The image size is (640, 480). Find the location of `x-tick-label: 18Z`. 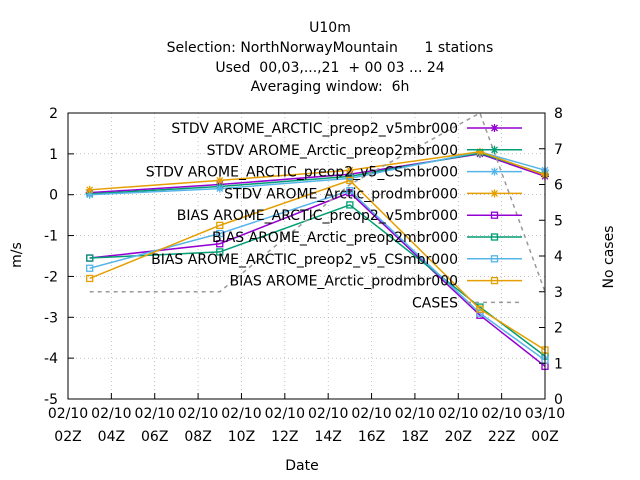

x-tick-label: 18Z is located at coordinates (414, 437).